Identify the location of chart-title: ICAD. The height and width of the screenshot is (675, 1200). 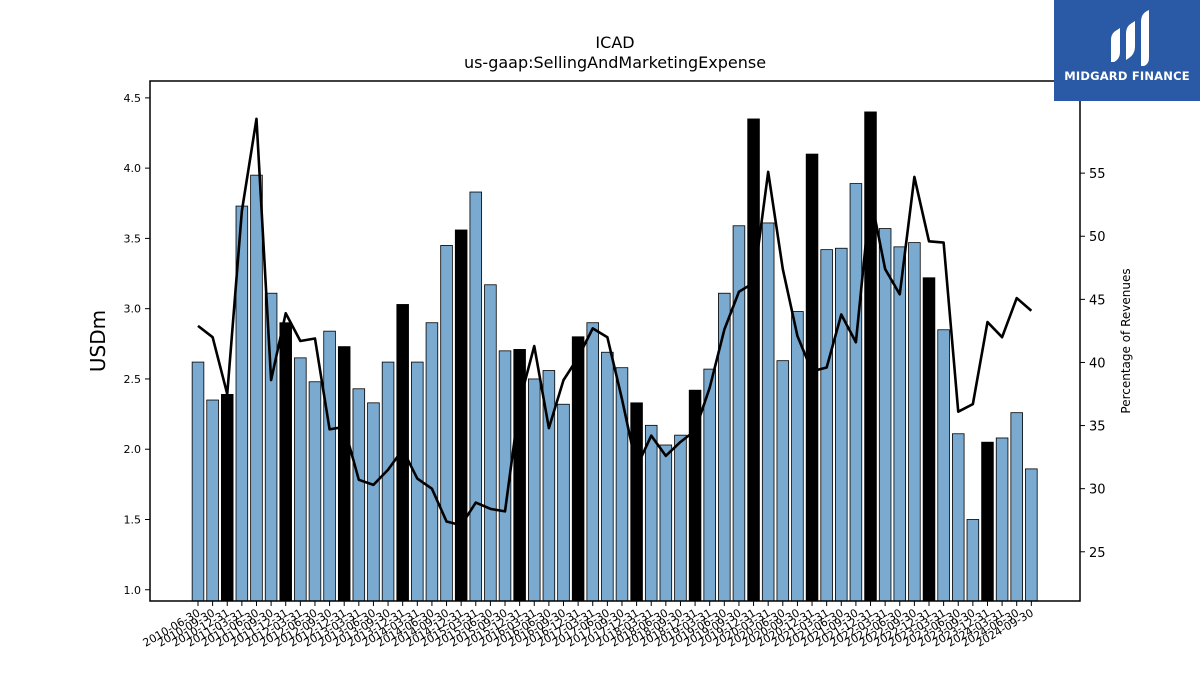
(614, 42).